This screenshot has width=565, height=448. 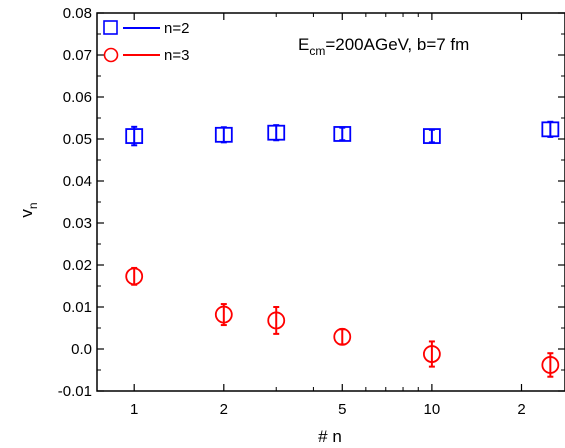 What do you see at coordinates (176, 28) in the screenshot?
I see `legend-label-n2: n=2` at bounding box center [176, 28].